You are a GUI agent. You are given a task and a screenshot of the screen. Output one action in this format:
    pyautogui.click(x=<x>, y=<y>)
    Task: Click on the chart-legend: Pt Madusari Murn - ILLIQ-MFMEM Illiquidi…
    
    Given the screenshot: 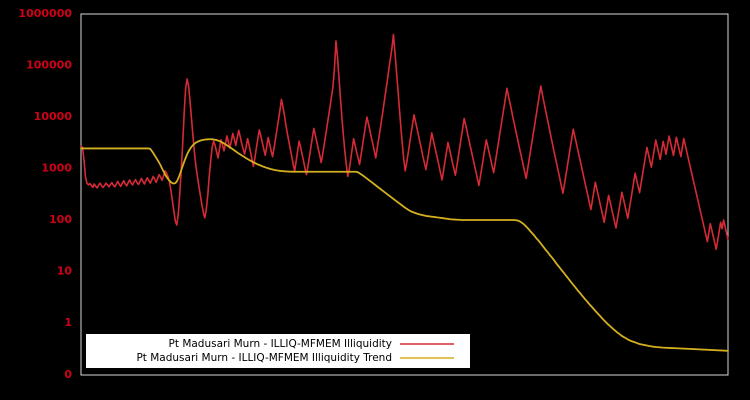 What is the action you would take?
    pyautogui.click(x=278, y=351)
    